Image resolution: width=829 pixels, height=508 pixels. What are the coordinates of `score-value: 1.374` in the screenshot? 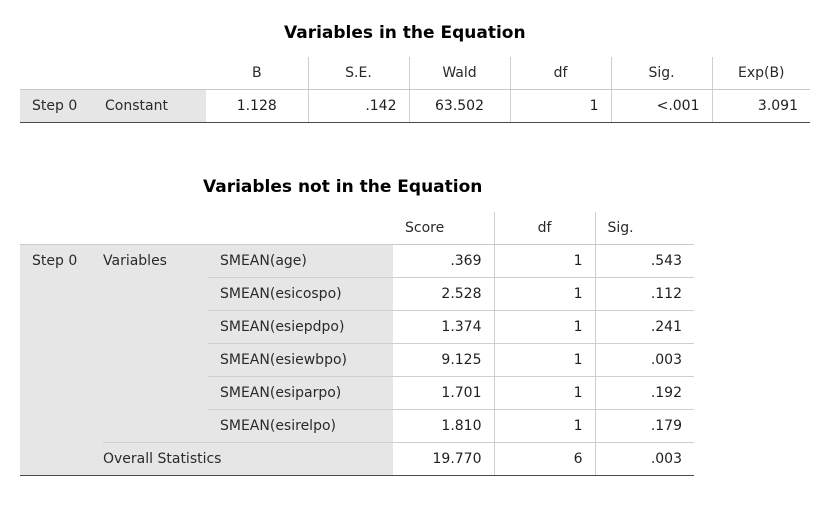 It's located at (443, 327).